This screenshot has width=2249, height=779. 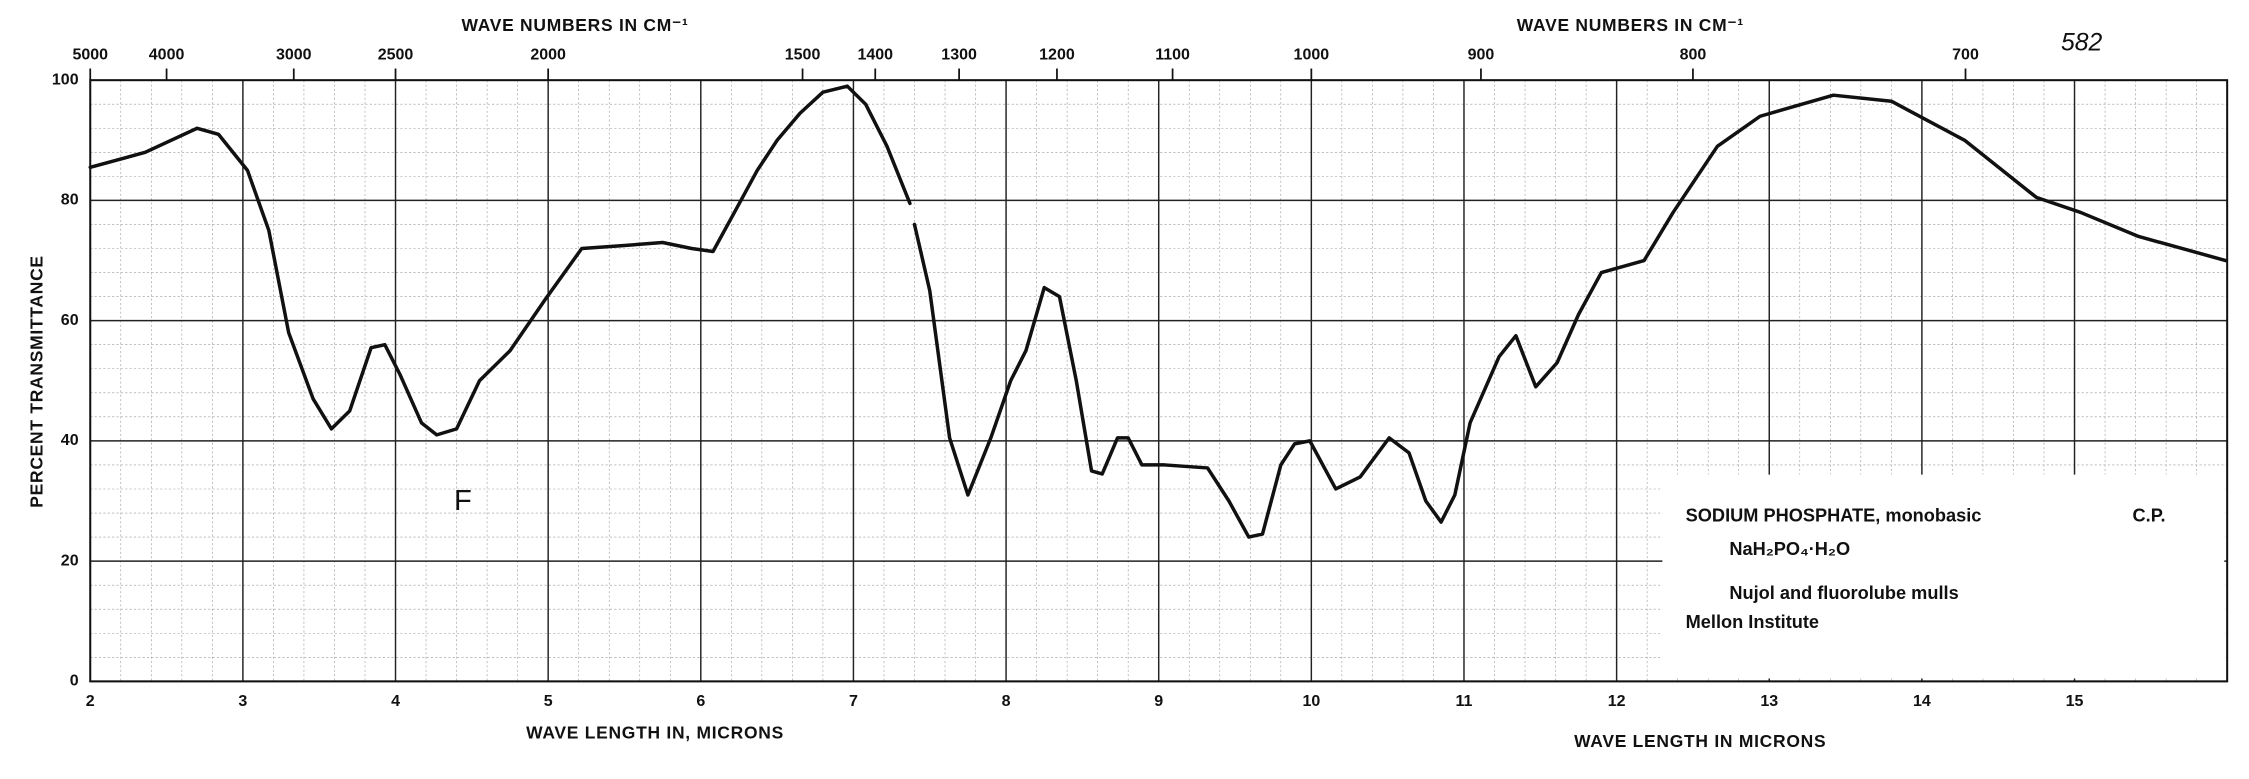 What do you see at coordinates (70, 320) in the screenshot?
I see `y-tick-label: 60` at bounding box center [70, 320].